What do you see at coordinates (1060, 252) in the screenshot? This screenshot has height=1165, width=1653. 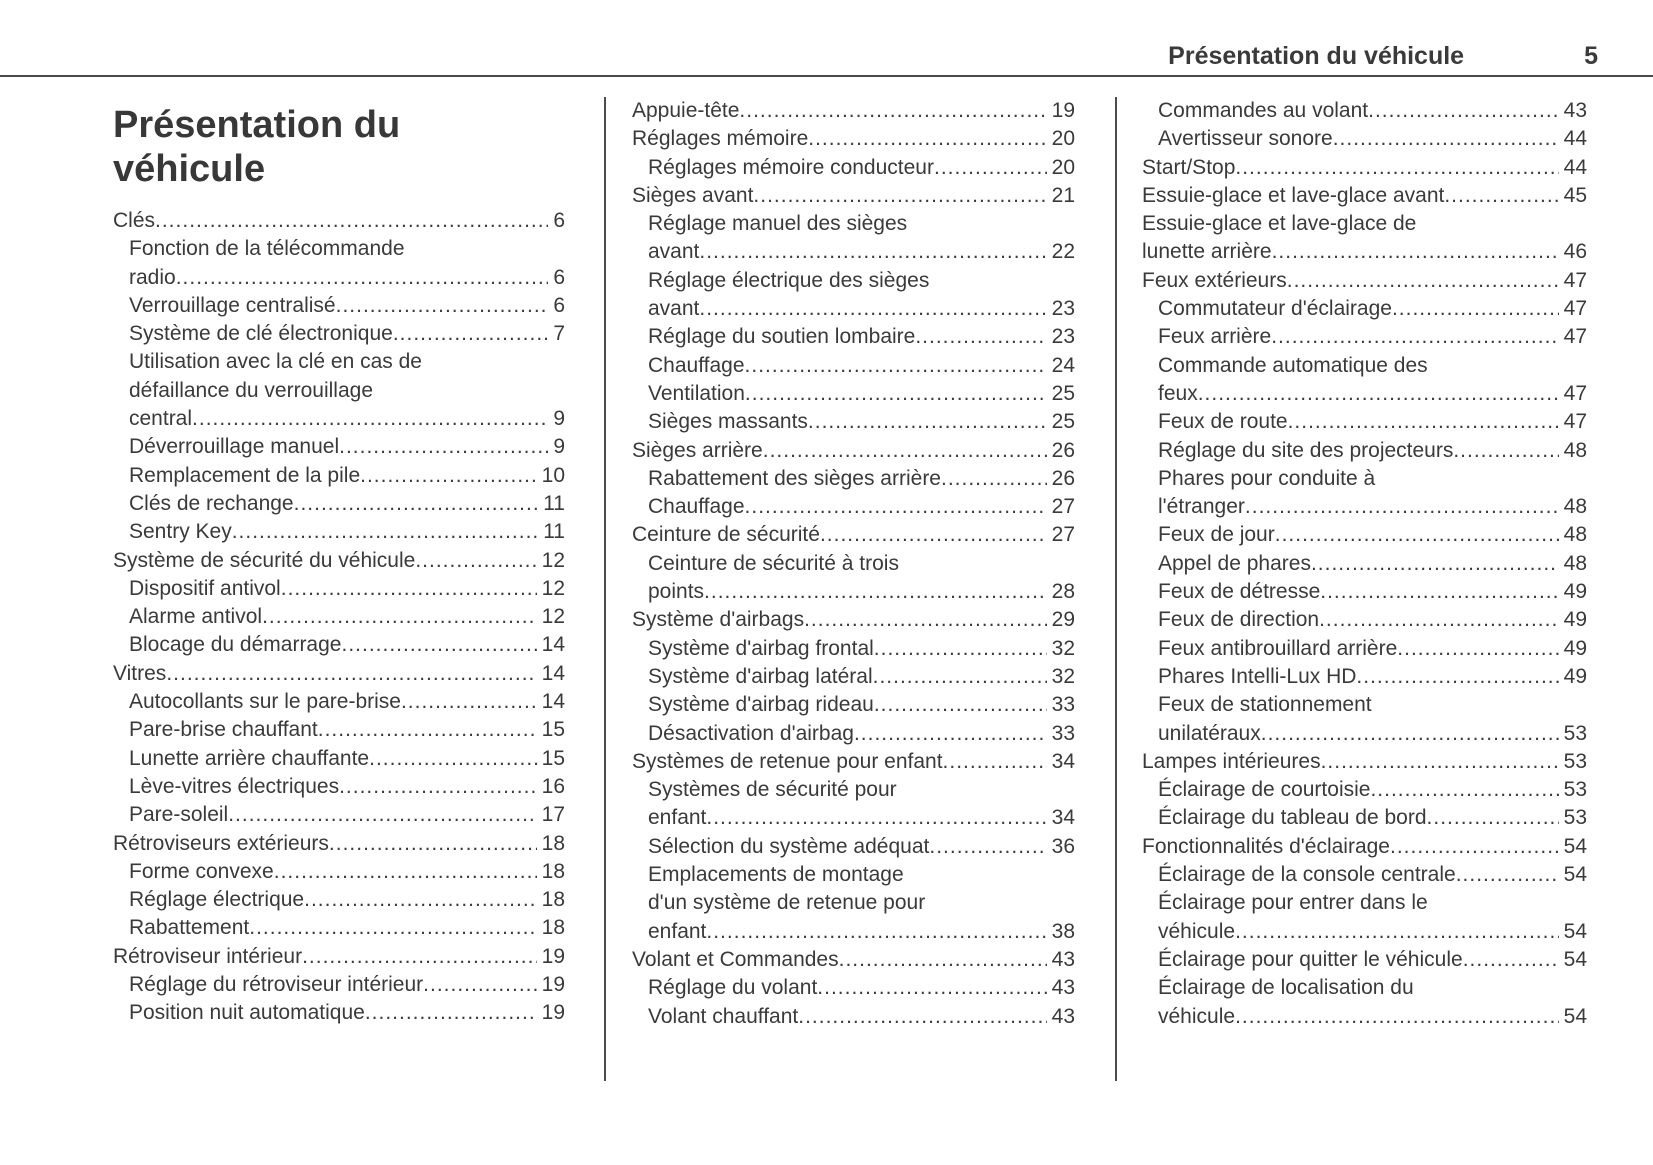 I see `toc-entry-page: 22` at bounding box center [1060, 252].